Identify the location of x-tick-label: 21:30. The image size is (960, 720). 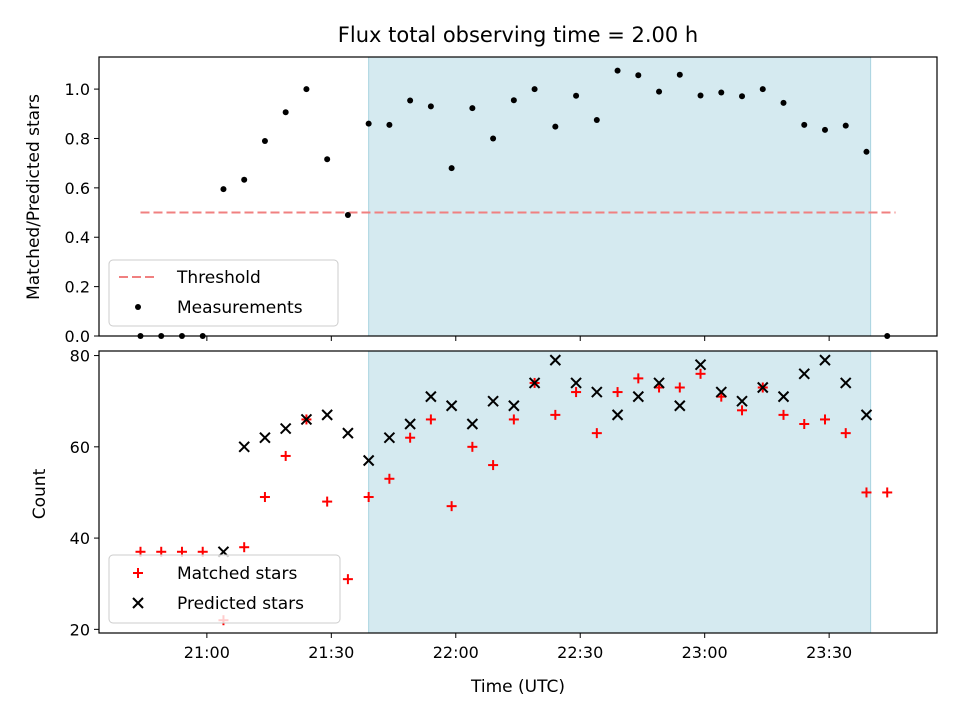
(331, 652).